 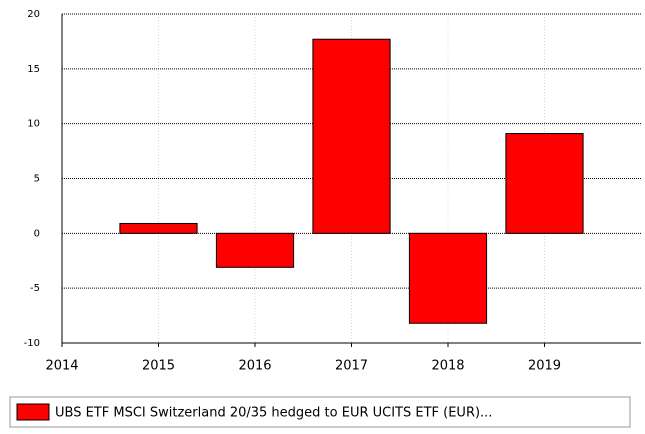 What do you see at coordinates (254, 366) in the screenshot?
I see `x-tick-label: 2016` at bounding box center [254, 366].